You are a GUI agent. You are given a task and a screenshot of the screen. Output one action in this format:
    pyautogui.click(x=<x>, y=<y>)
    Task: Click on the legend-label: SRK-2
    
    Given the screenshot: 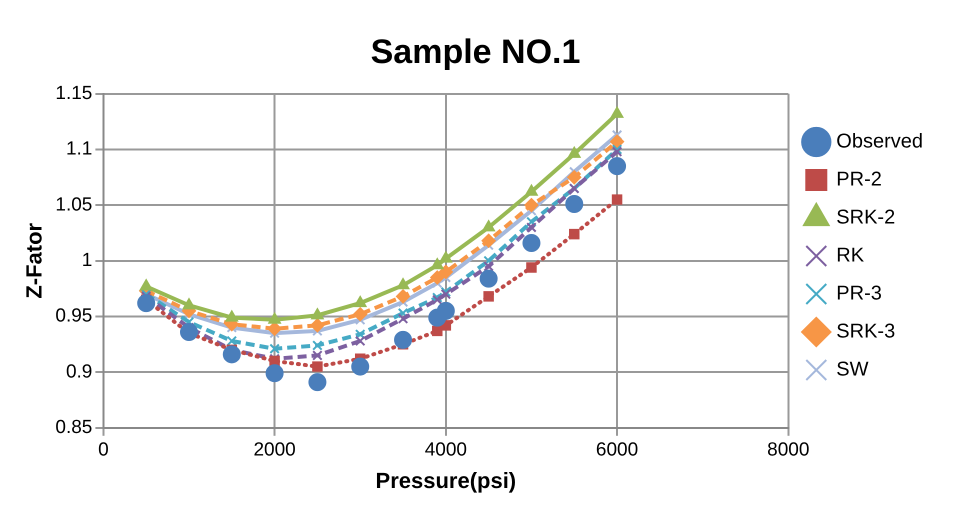 What is the action you would take?
    pyautogui.click(x=866, y=217)
    